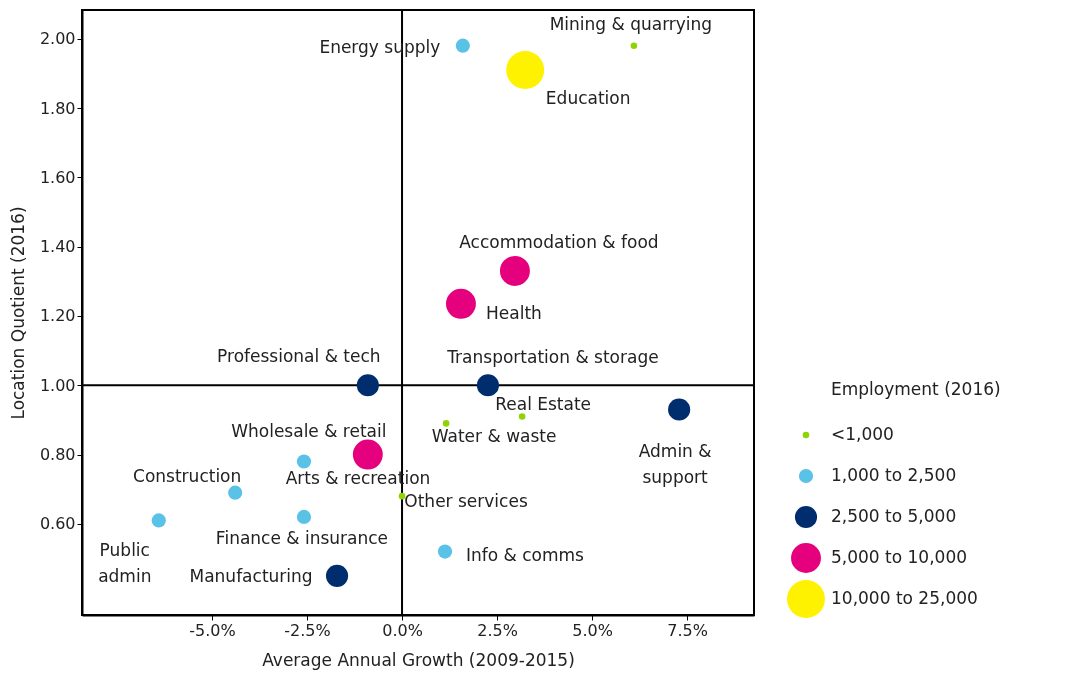 This screenshot has height=697, width=1074. I want to click on annotation: Wholesale & retail, so click(309, 430).